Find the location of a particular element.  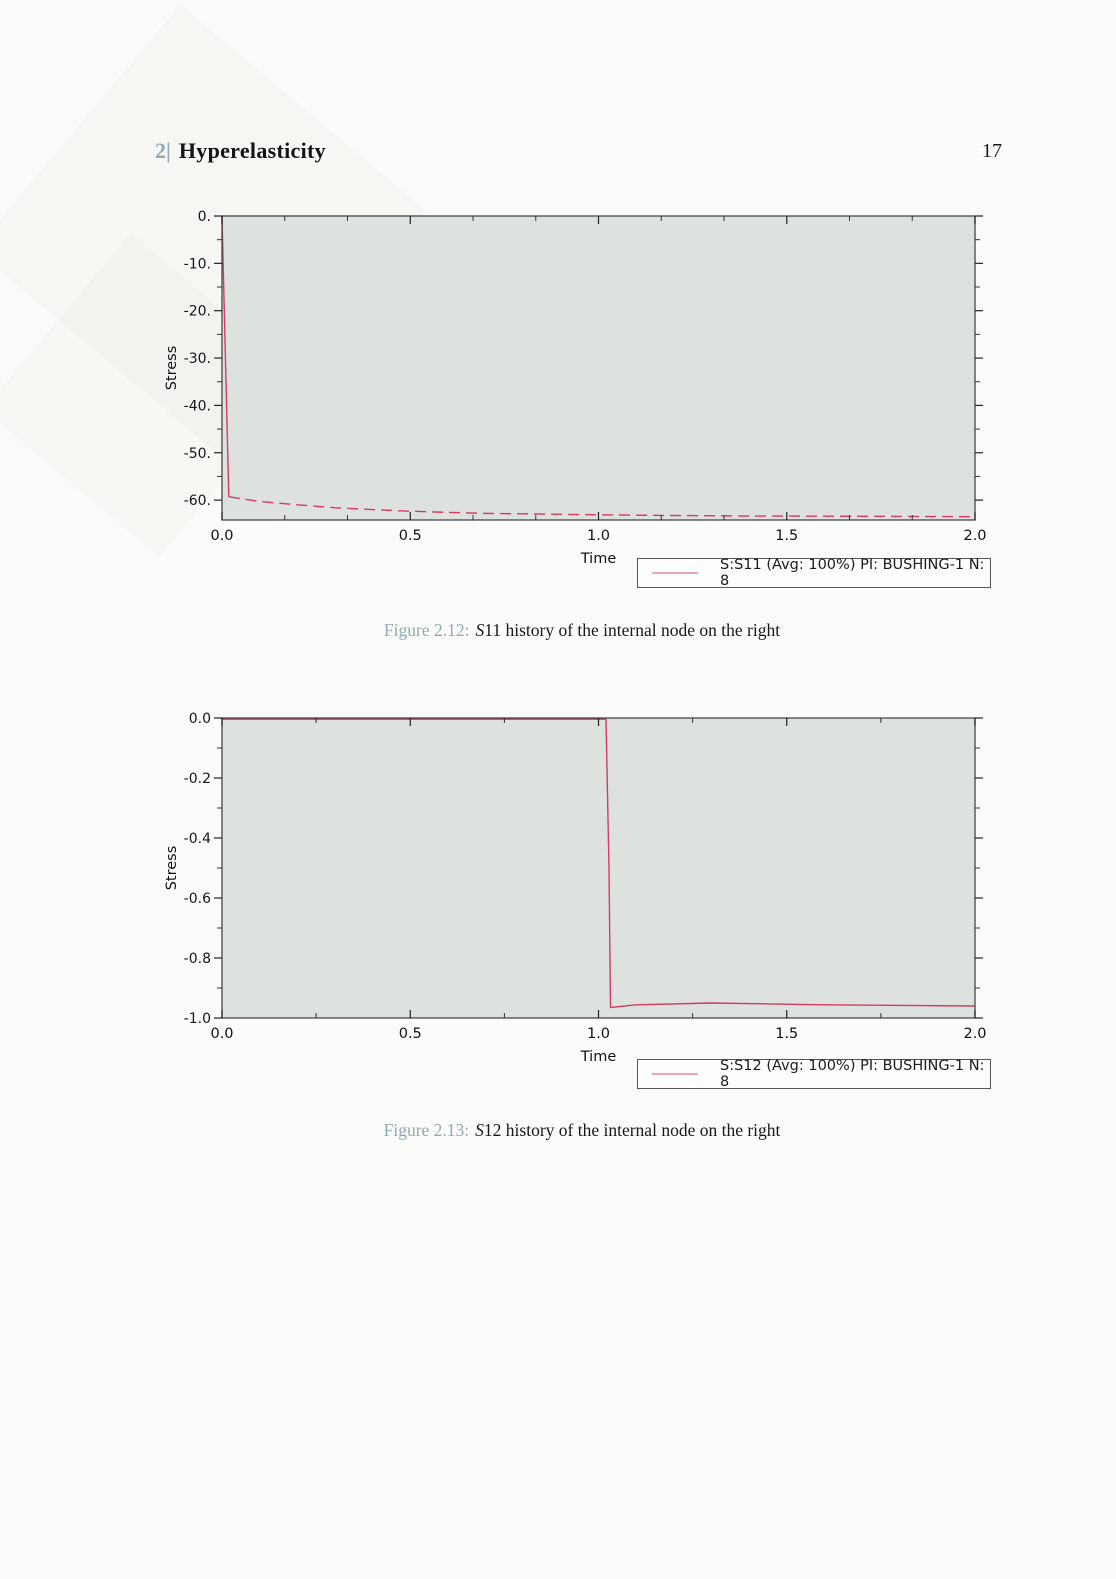

svg-text: -30. is located at coordinates (197, 359).